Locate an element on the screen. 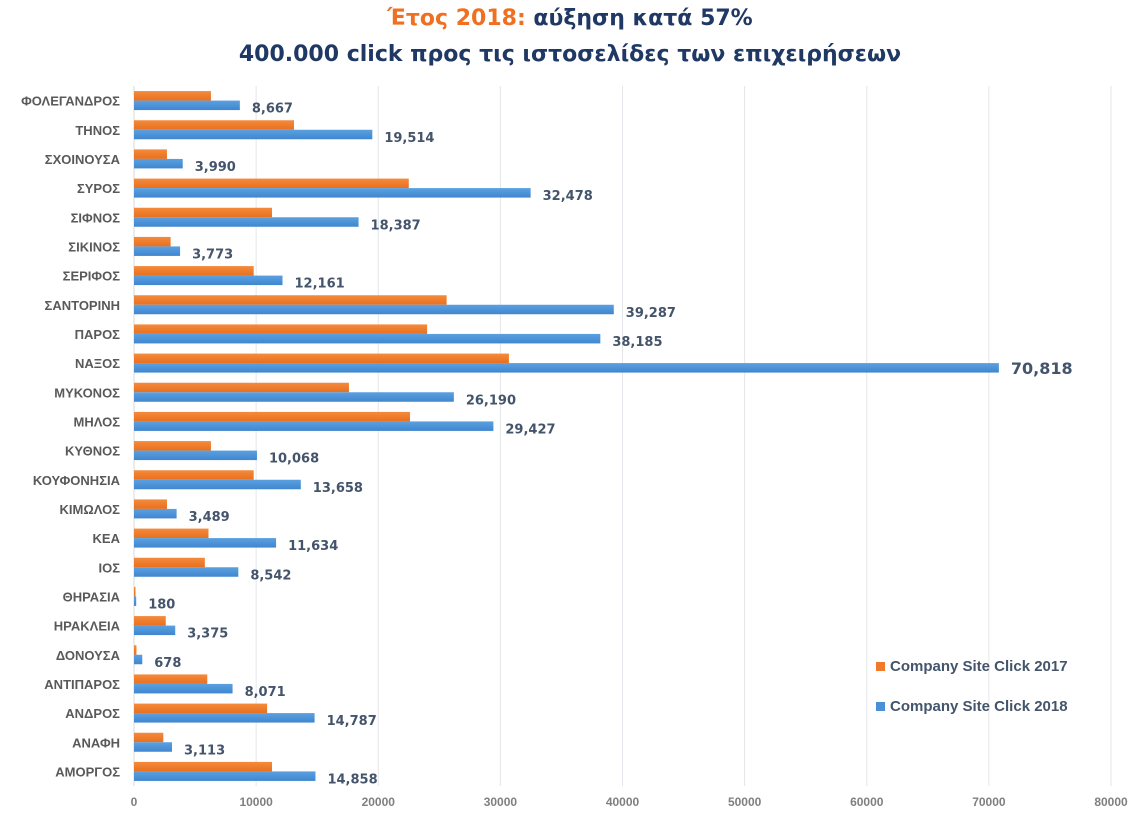 The width and height of the screenshot is (1140, 820). data-label-2018: 18,387 is located at coordinates (396, 225).